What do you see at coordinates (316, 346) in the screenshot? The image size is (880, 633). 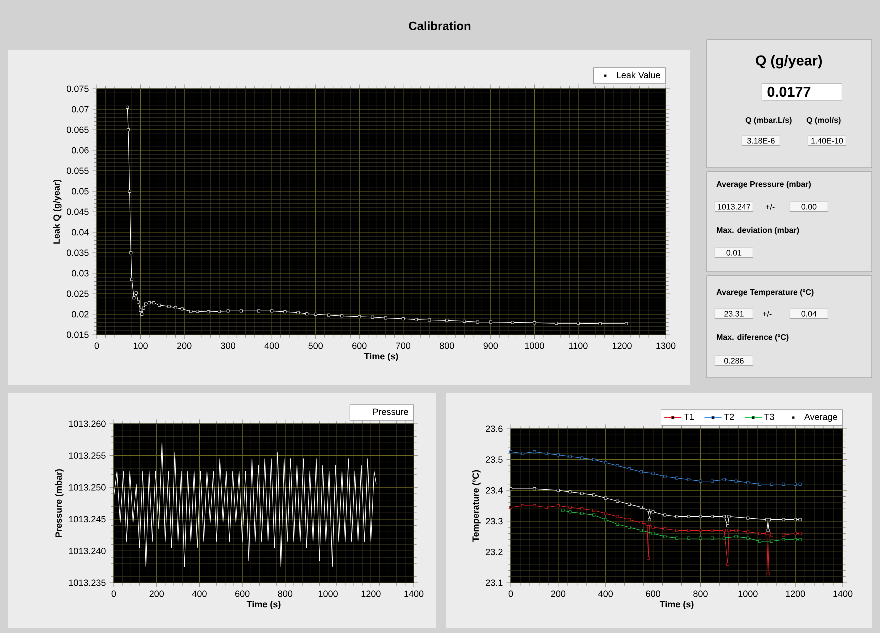 I see `x-tick-label: 500` at bounding box center [316, 346].